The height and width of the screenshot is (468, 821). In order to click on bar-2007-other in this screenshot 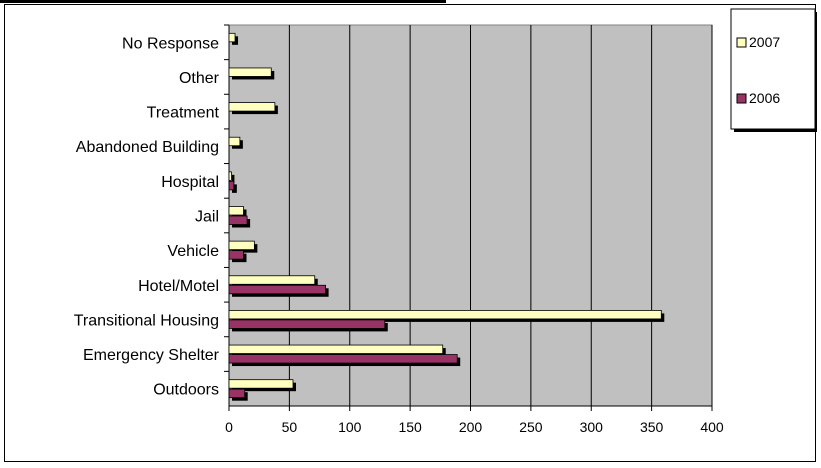, I will do `click(251, 73)`.